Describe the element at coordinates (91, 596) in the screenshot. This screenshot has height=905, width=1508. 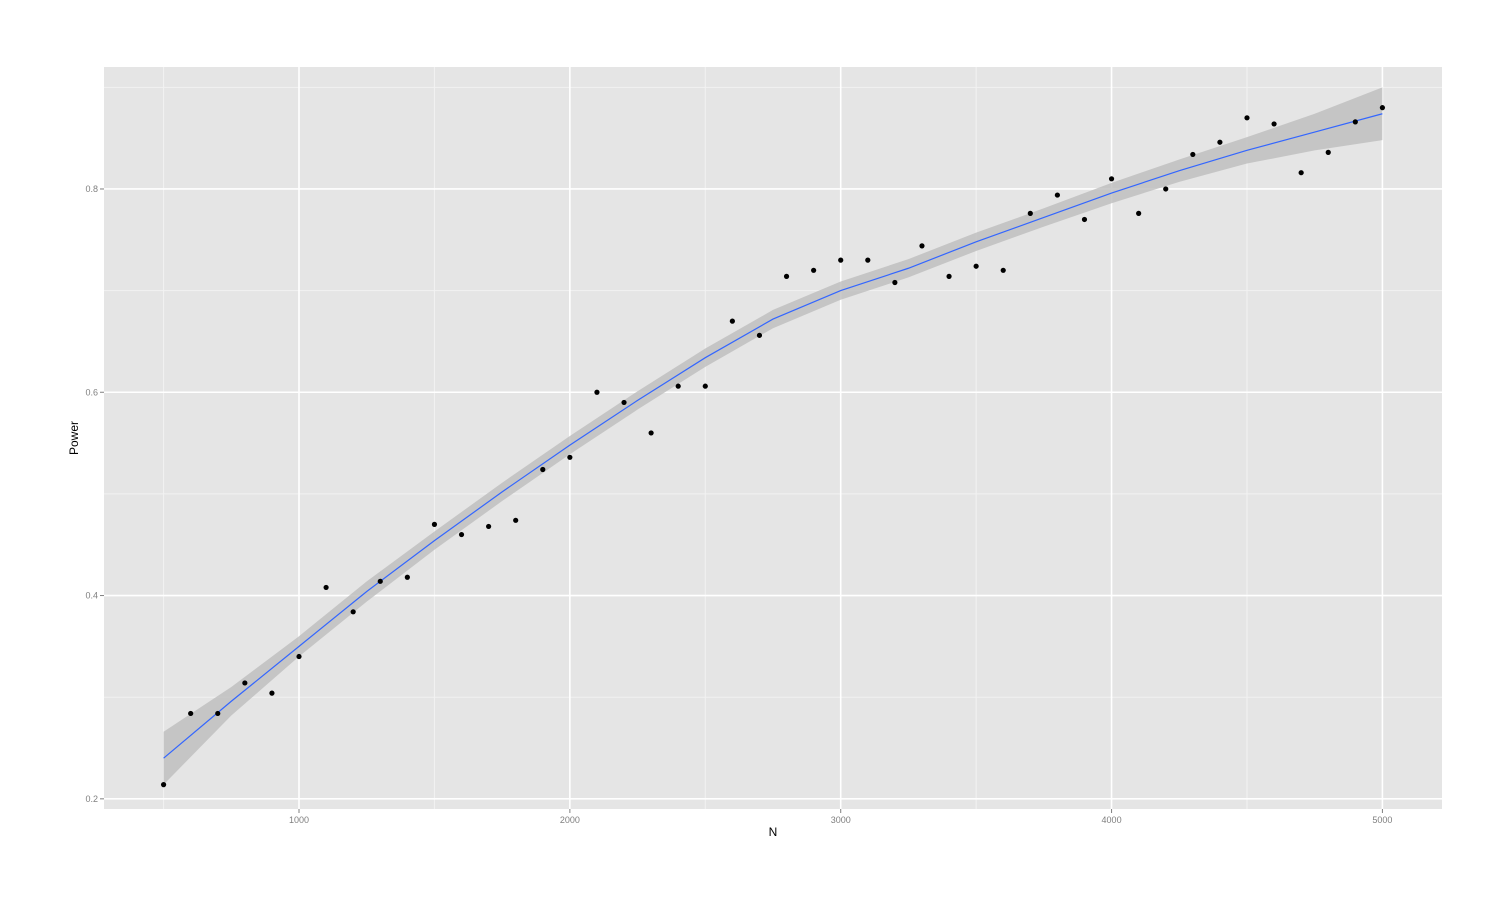
I see `y-tick-label: 0.4` at that location.